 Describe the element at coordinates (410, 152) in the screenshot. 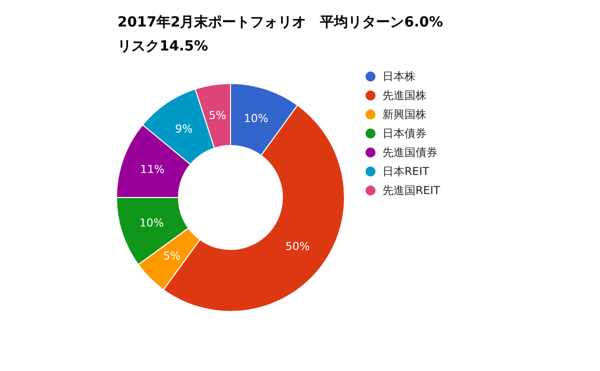

I see `legend-label: 先進国債券` at that location.